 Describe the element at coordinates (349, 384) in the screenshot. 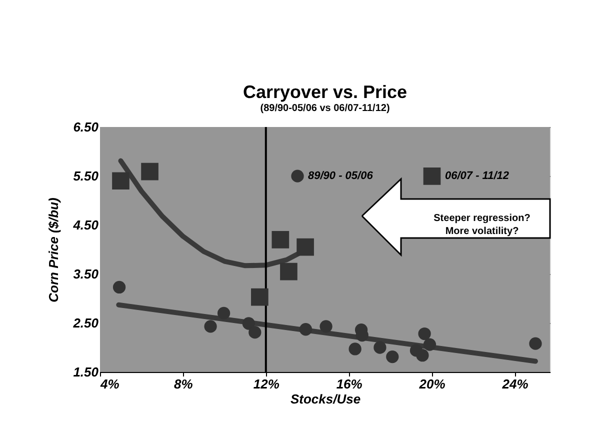

I see `x-tick-label: 16%` at that location.